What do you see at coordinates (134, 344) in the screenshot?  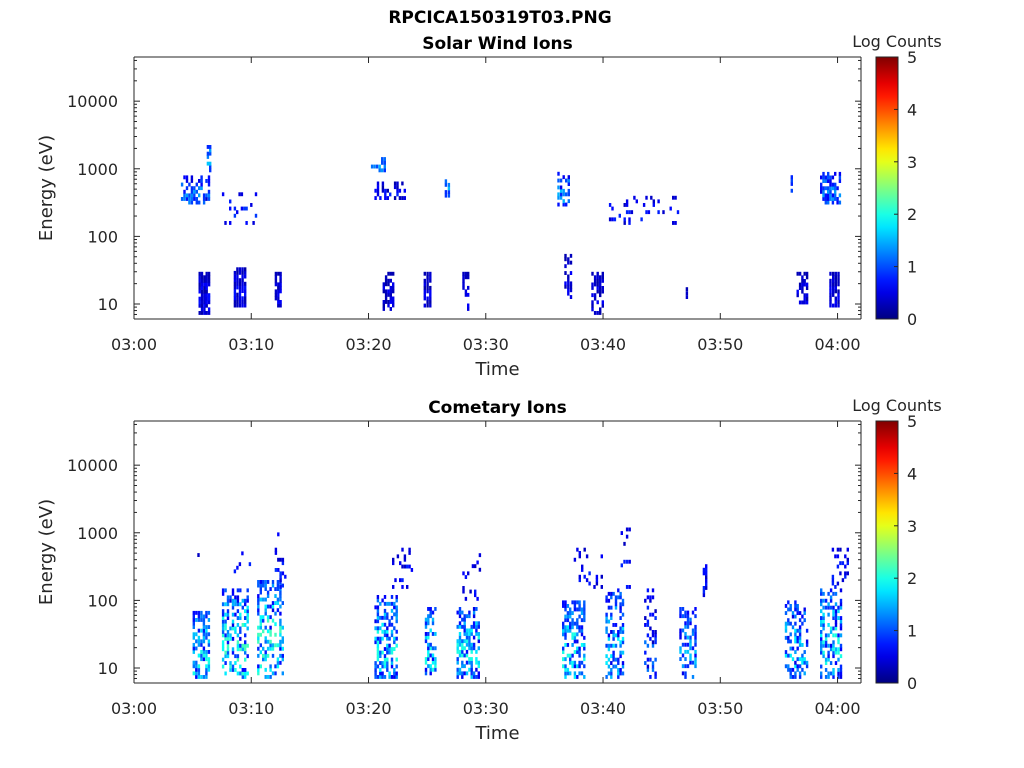 I see `x-tick-label: 03:00` at bounding box center [134, 344].